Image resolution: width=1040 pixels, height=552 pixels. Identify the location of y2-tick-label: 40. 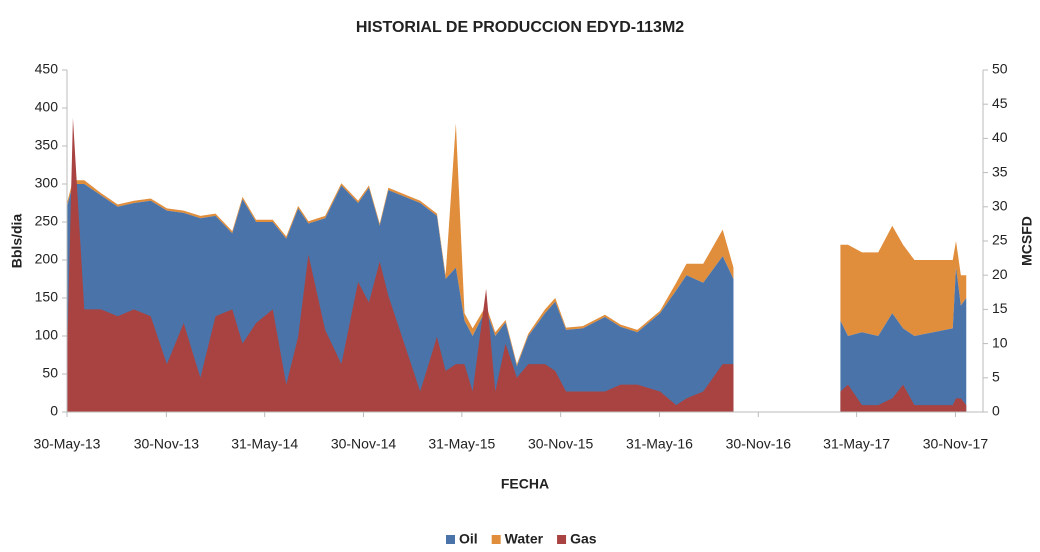
(1000, 137).